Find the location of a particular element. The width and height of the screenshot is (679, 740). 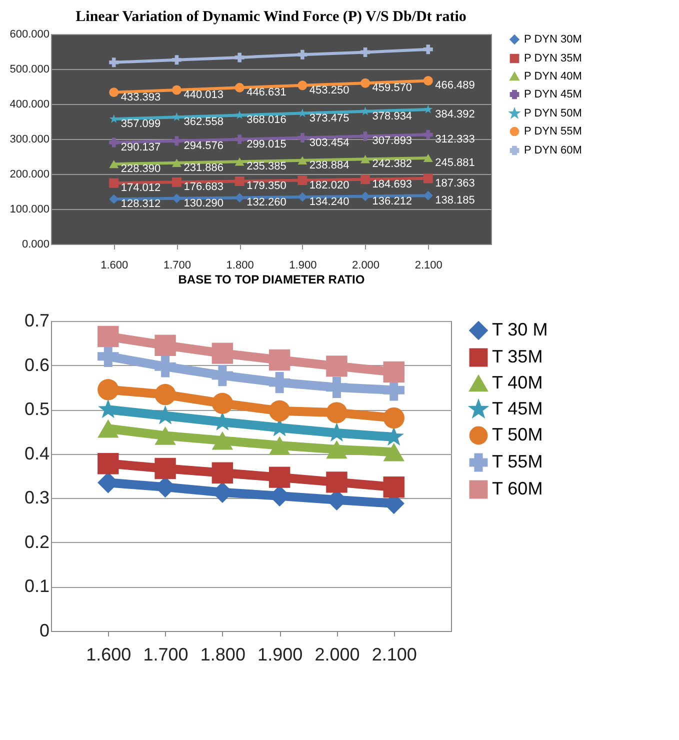

y-tick-label: 100.000 is located at coordinates (30, 210).